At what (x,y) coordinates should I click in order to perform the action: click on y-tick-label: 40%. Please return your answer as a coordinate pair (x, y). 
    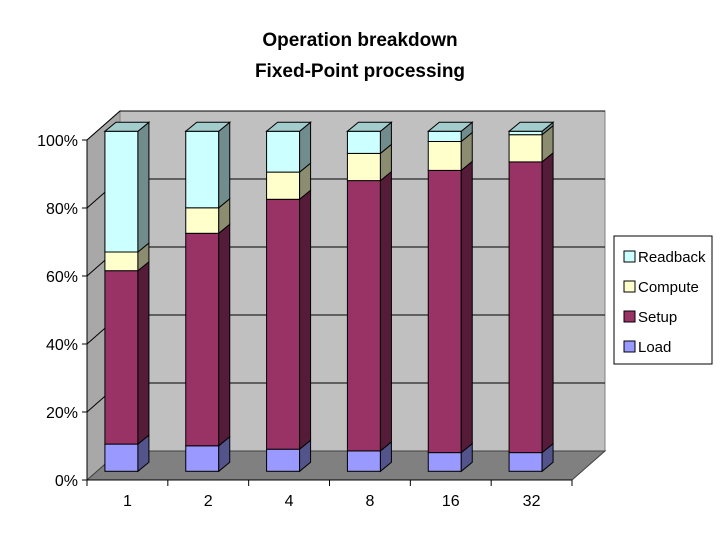
    Looking at the image, I should click on (62, 345).